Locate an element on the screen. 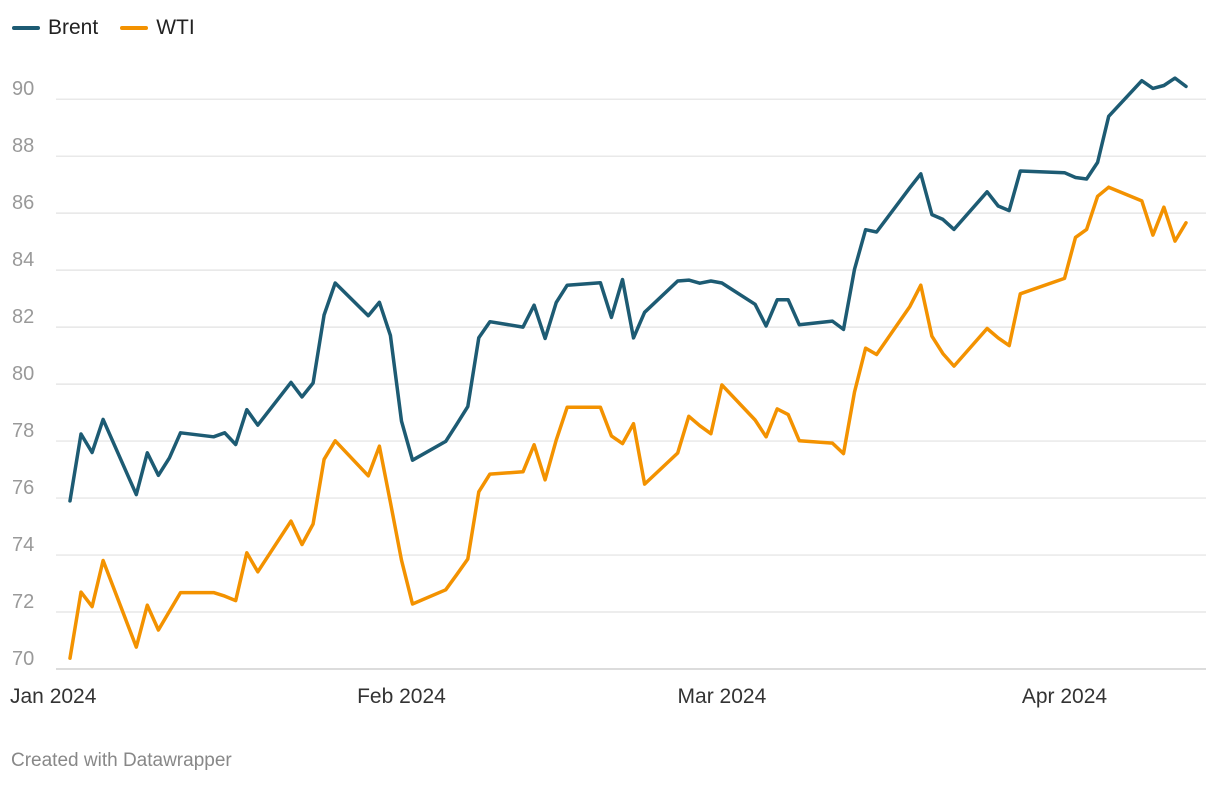  y-tick-label-74: 74 is located at coordinates (23, 545).